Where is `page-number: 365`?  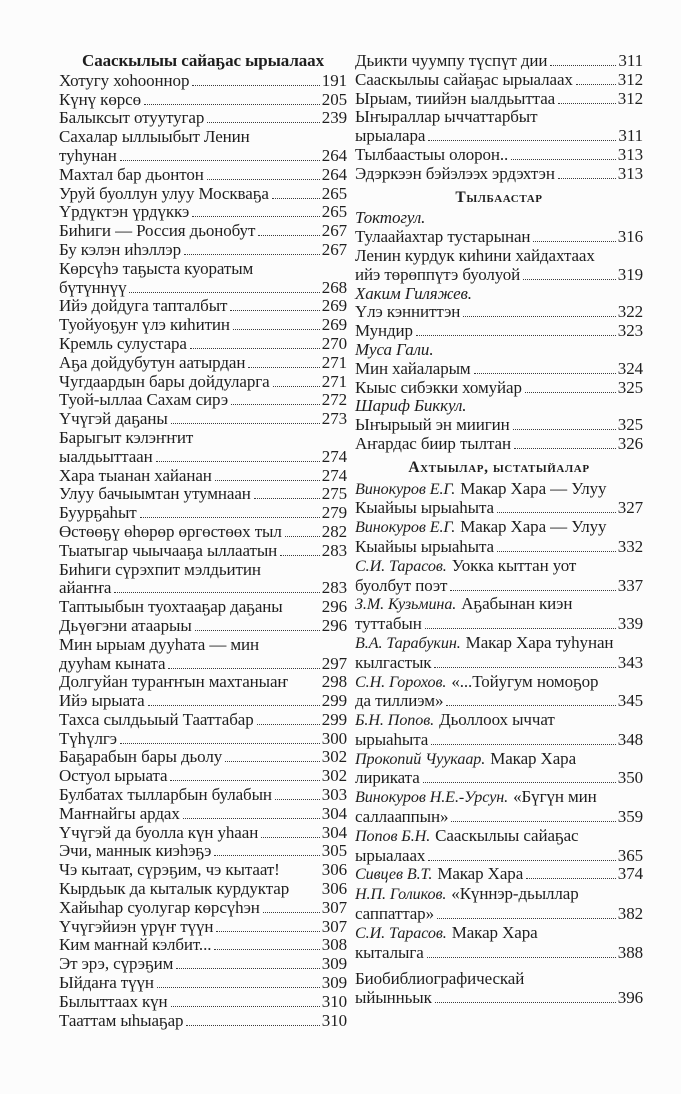
page-number: 365 is located at coordinates (630, 855).